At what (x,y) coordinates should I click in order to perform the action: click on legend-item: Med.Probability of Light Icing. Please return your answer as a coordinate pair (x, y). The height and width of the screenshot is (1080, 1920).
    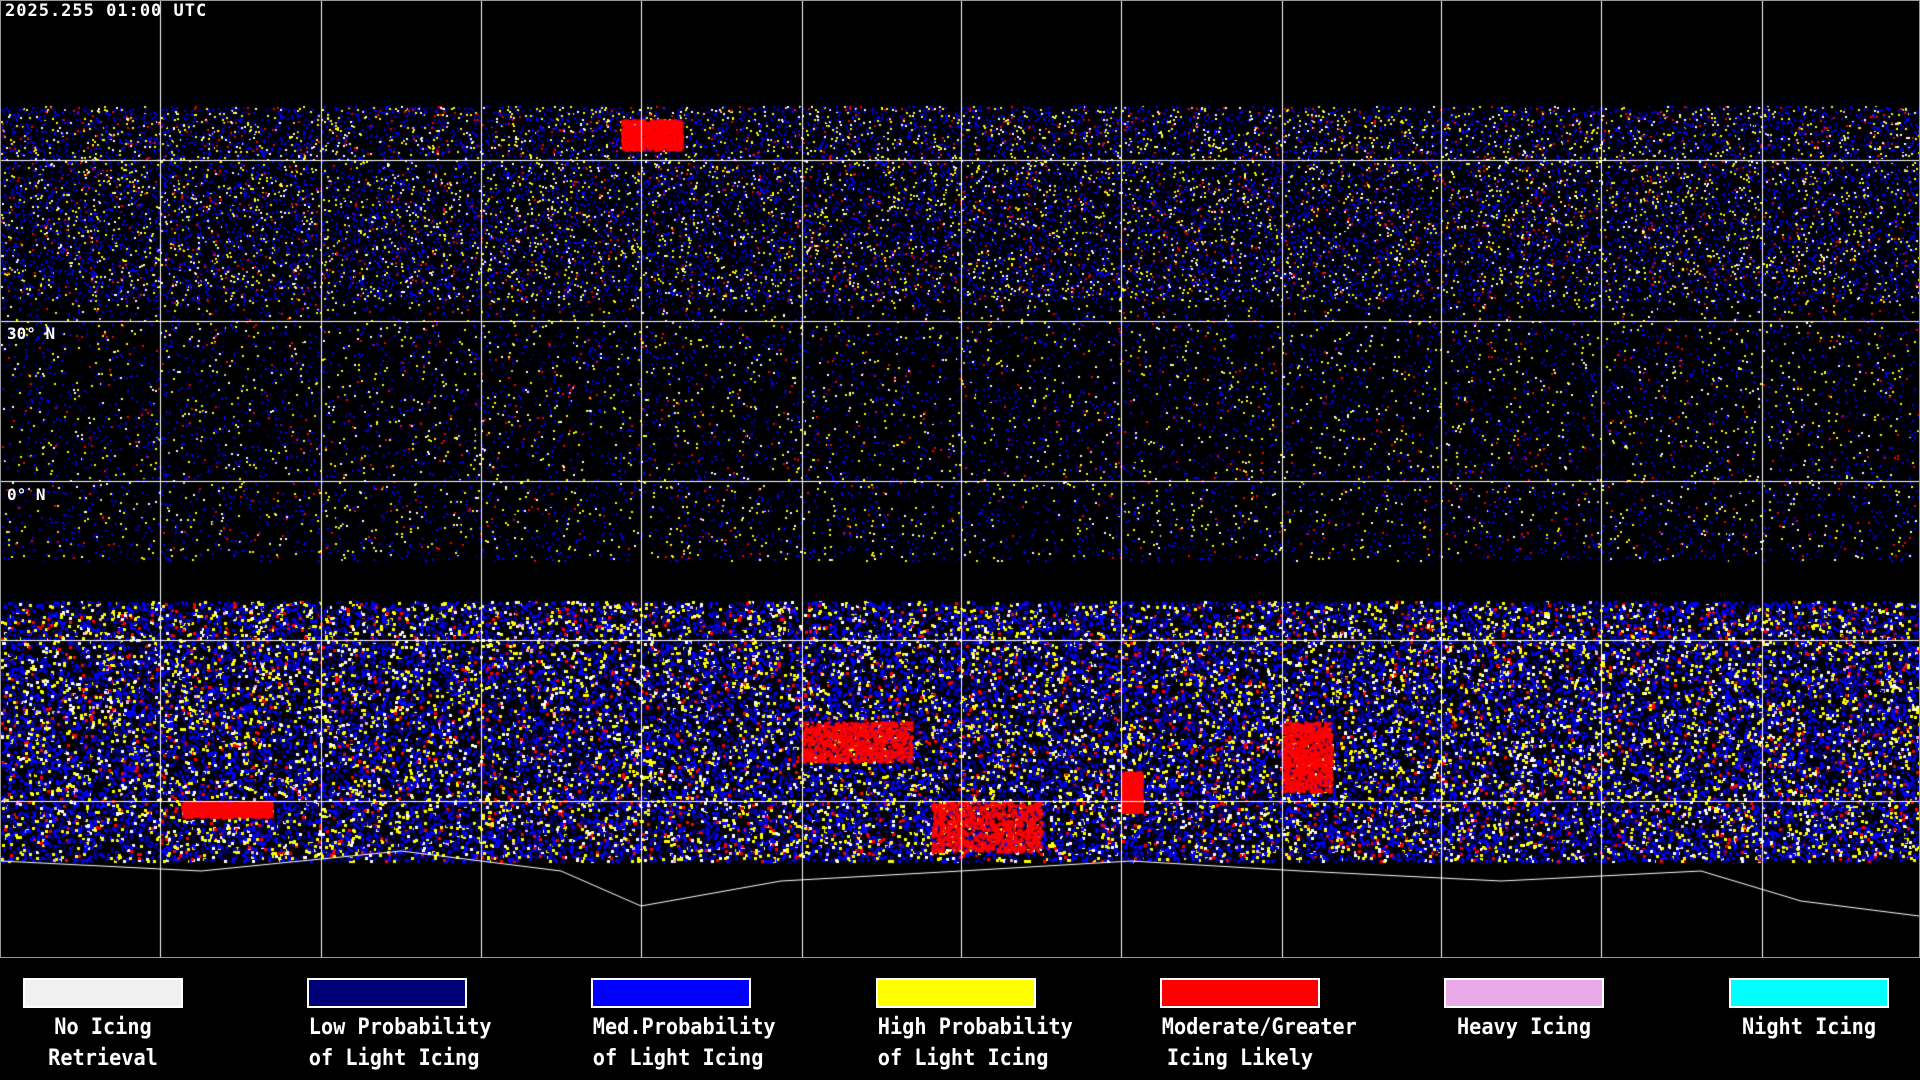
    Looking at the image, I should click on (681, 1025).